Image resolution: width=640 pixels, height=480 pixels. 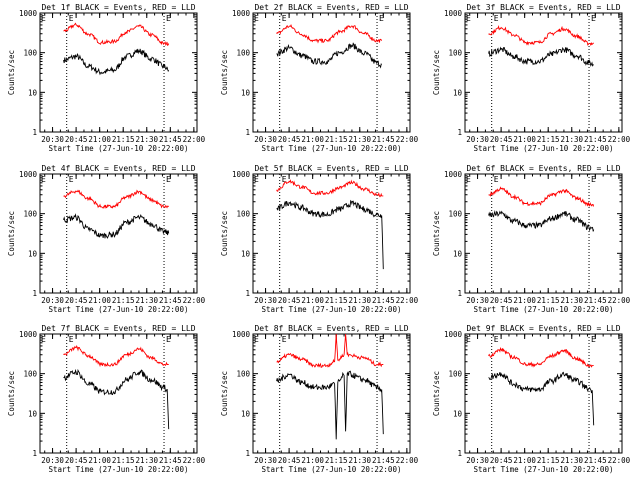 I want to click on panel-title: Det 2f BLACK = Events, RED = LLD, so click(x=331, y=7).